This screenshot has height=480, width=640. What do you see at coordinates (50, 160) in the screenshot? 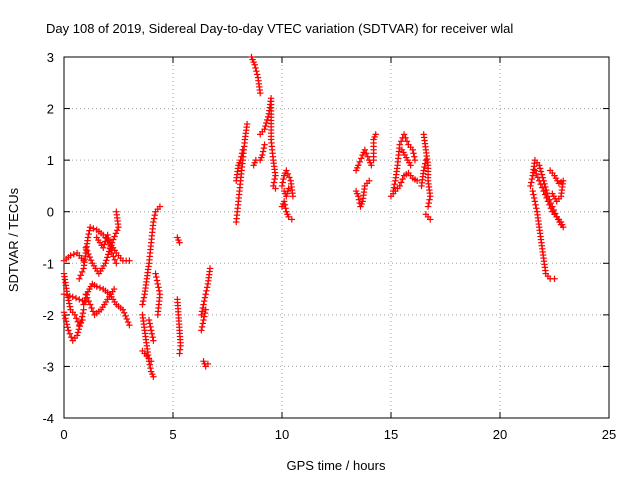
I see `y-tick-label: 1` at bounding box center [50, 160].